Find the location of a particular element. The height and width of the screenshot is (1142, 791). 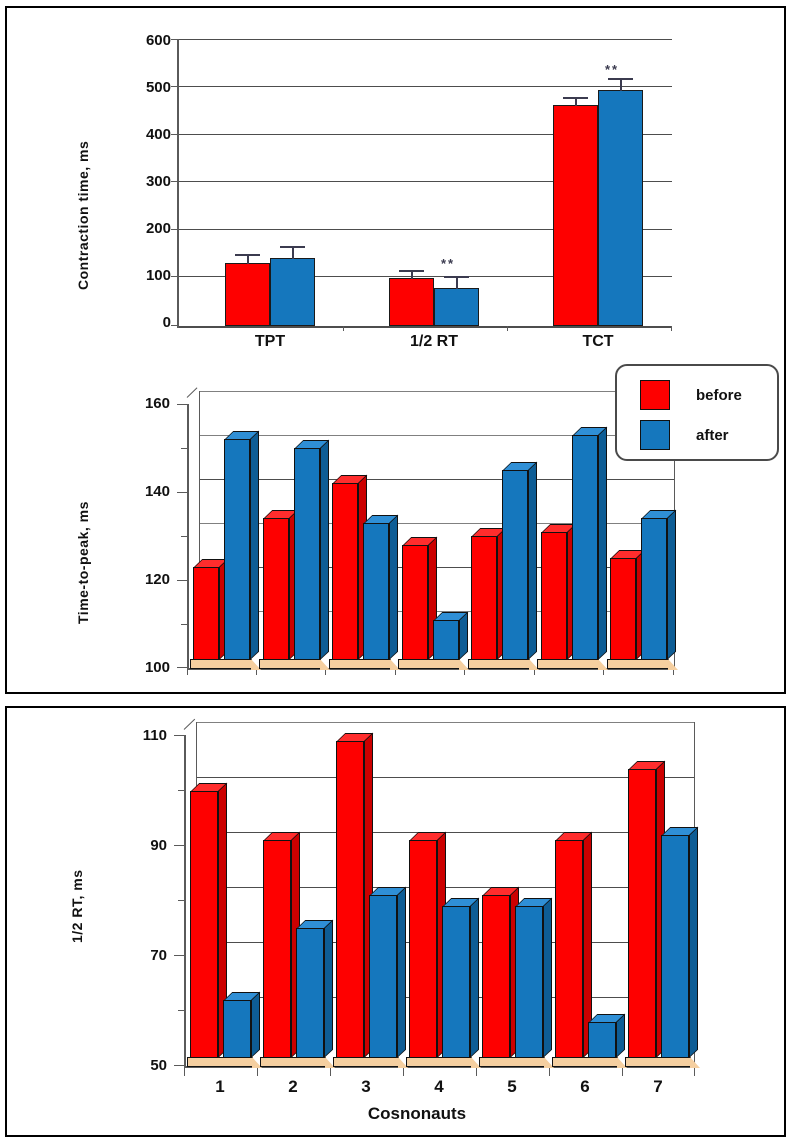

chart3-ytick: 90 is located at coordinates (158, 845).